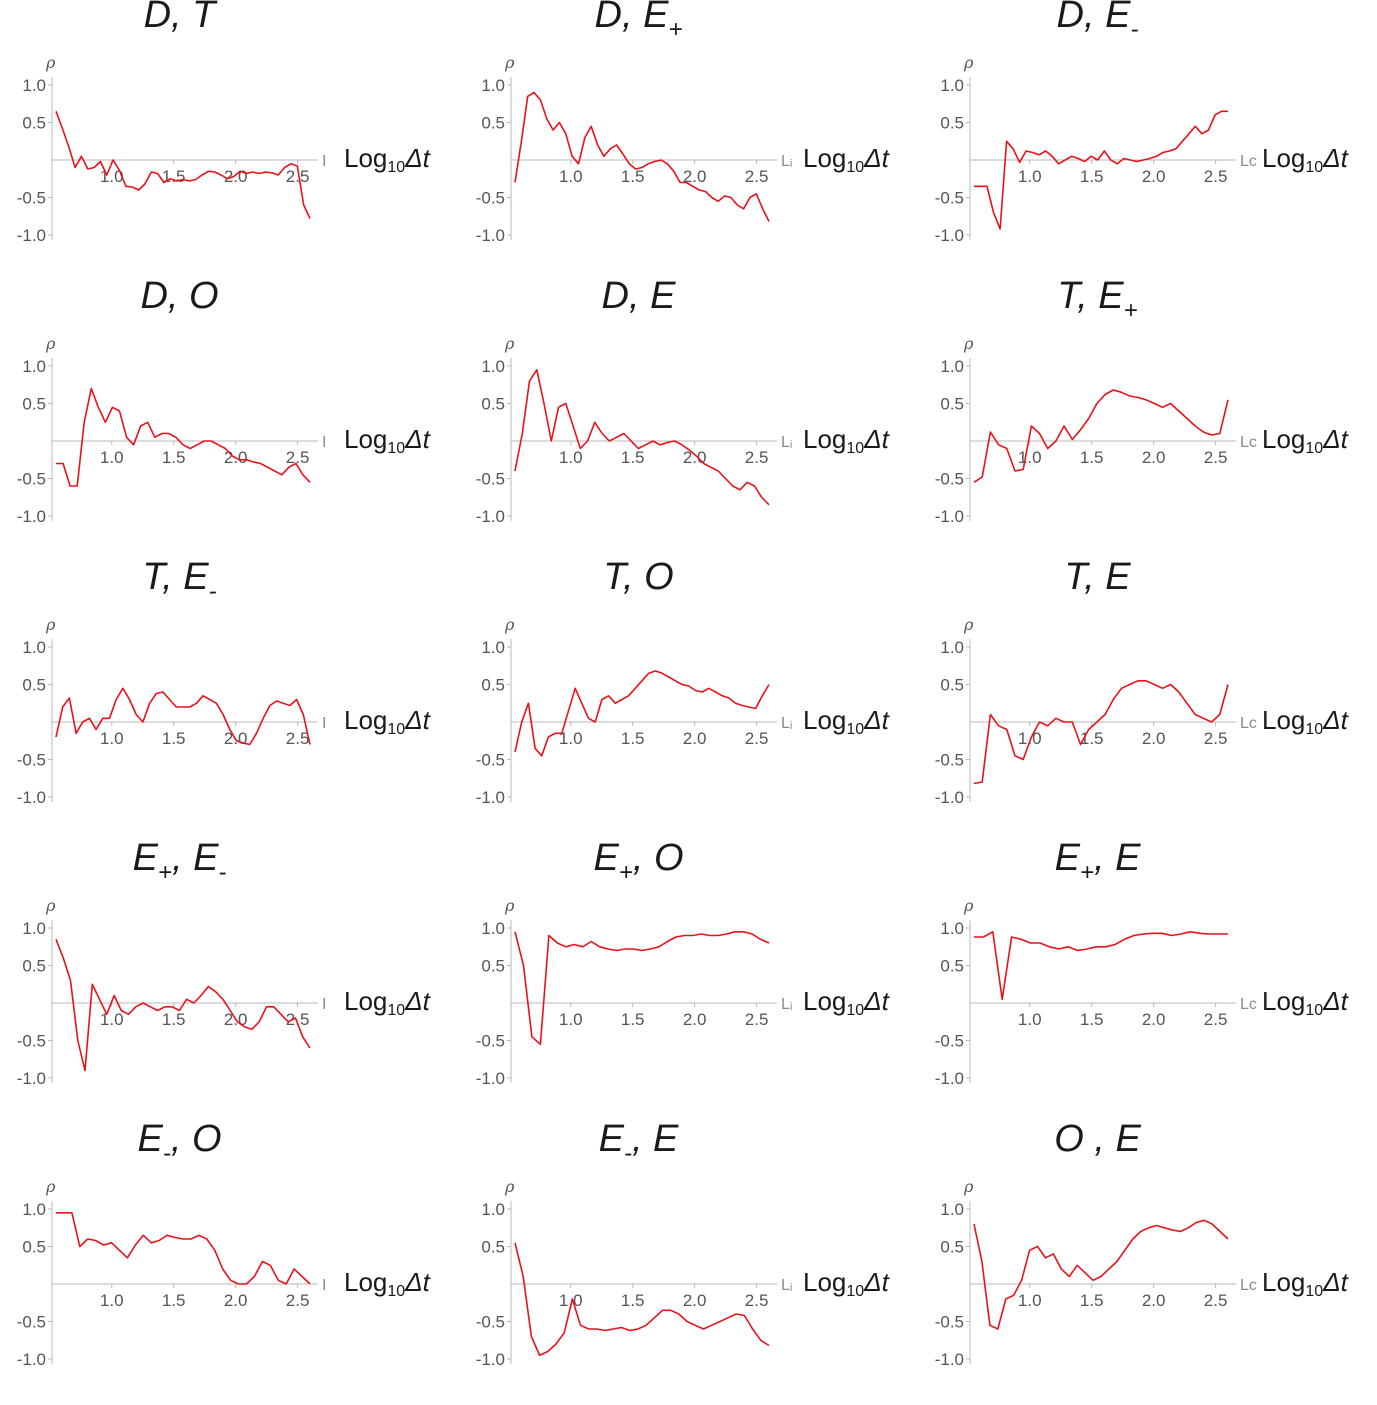  I want to click on chart-panel: E-, O ρ 1.0 0.5 -0.5 -1.0 1.0 1.5 2.0 2.5 I Log10Δt, so click(229, 1261).